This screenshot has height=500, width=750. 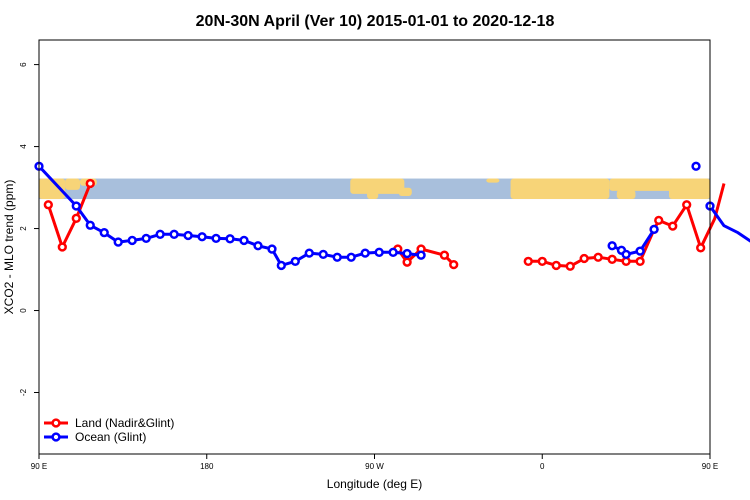 What do you see at coordinates (9, 247) in the screenshot?
I see `y-axis-title: XCO2 - MLO trend (ppm)` at bounding box center [9, 247].